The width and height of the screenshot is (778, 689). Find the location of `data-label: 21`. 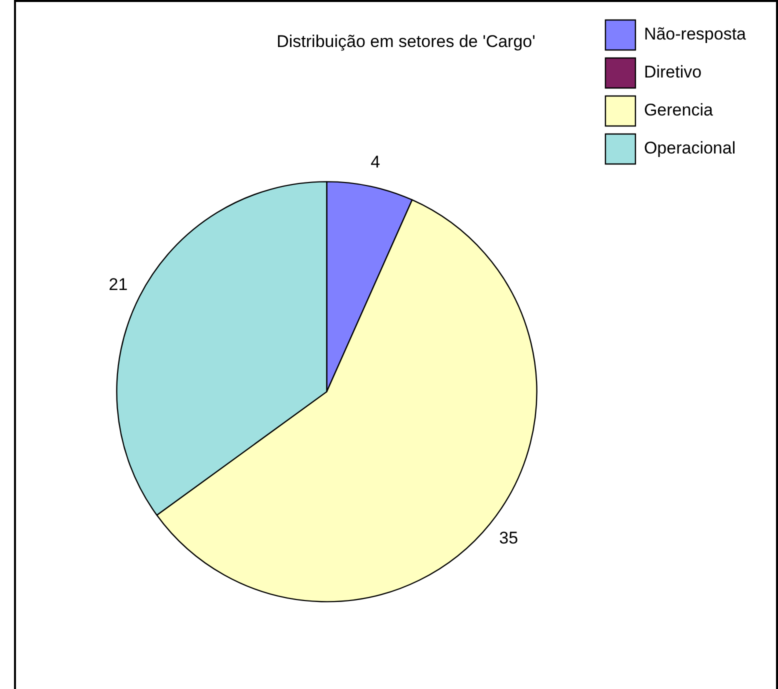

data-label: 21 is located at coordinates (118, 284).